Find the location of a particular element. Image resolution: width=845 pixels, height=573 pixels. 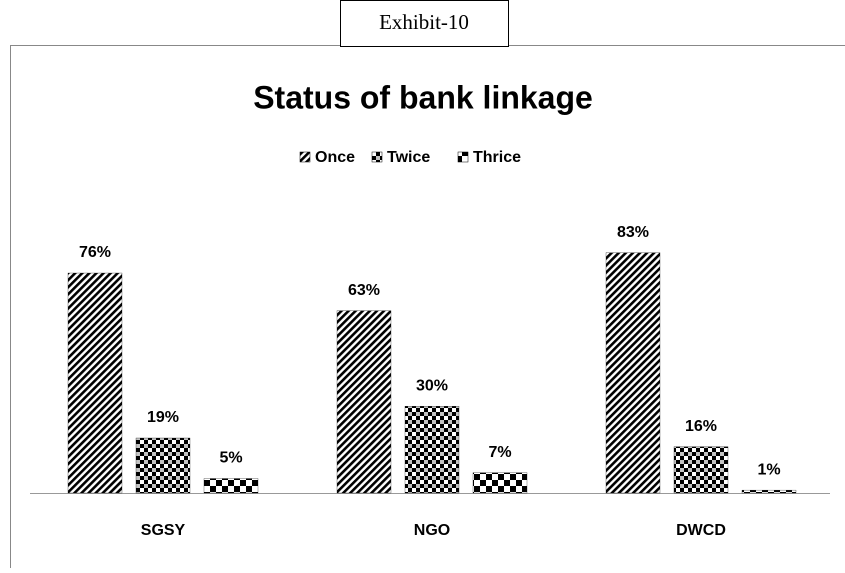

exhibit-label: Exhibit-10 is located at coordinates (424, 22).